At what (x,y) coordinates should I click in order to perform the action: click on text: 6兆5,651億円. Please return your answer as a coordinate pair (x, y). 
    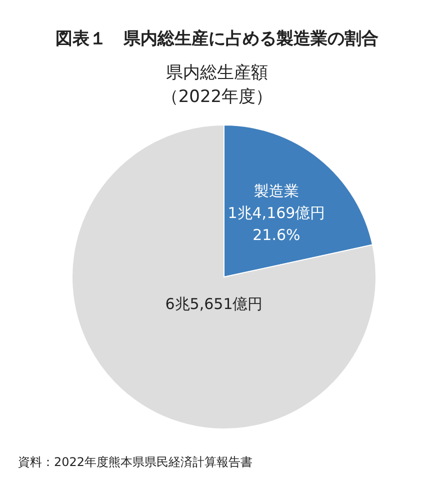
    Looking at the image, I should click on (214, 304).